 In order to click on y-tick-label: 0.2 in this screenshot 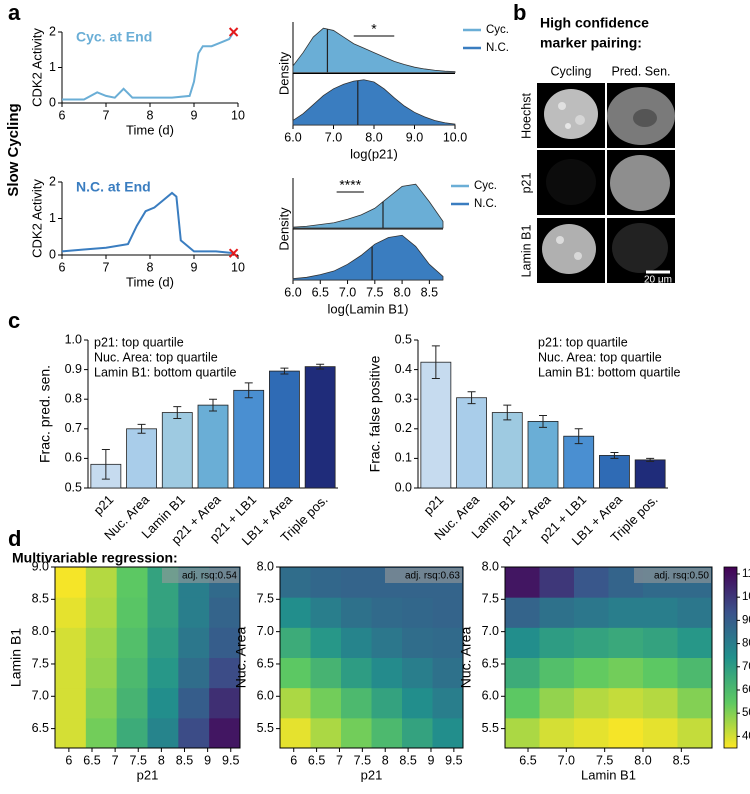, I will do `click(403, 428)`.